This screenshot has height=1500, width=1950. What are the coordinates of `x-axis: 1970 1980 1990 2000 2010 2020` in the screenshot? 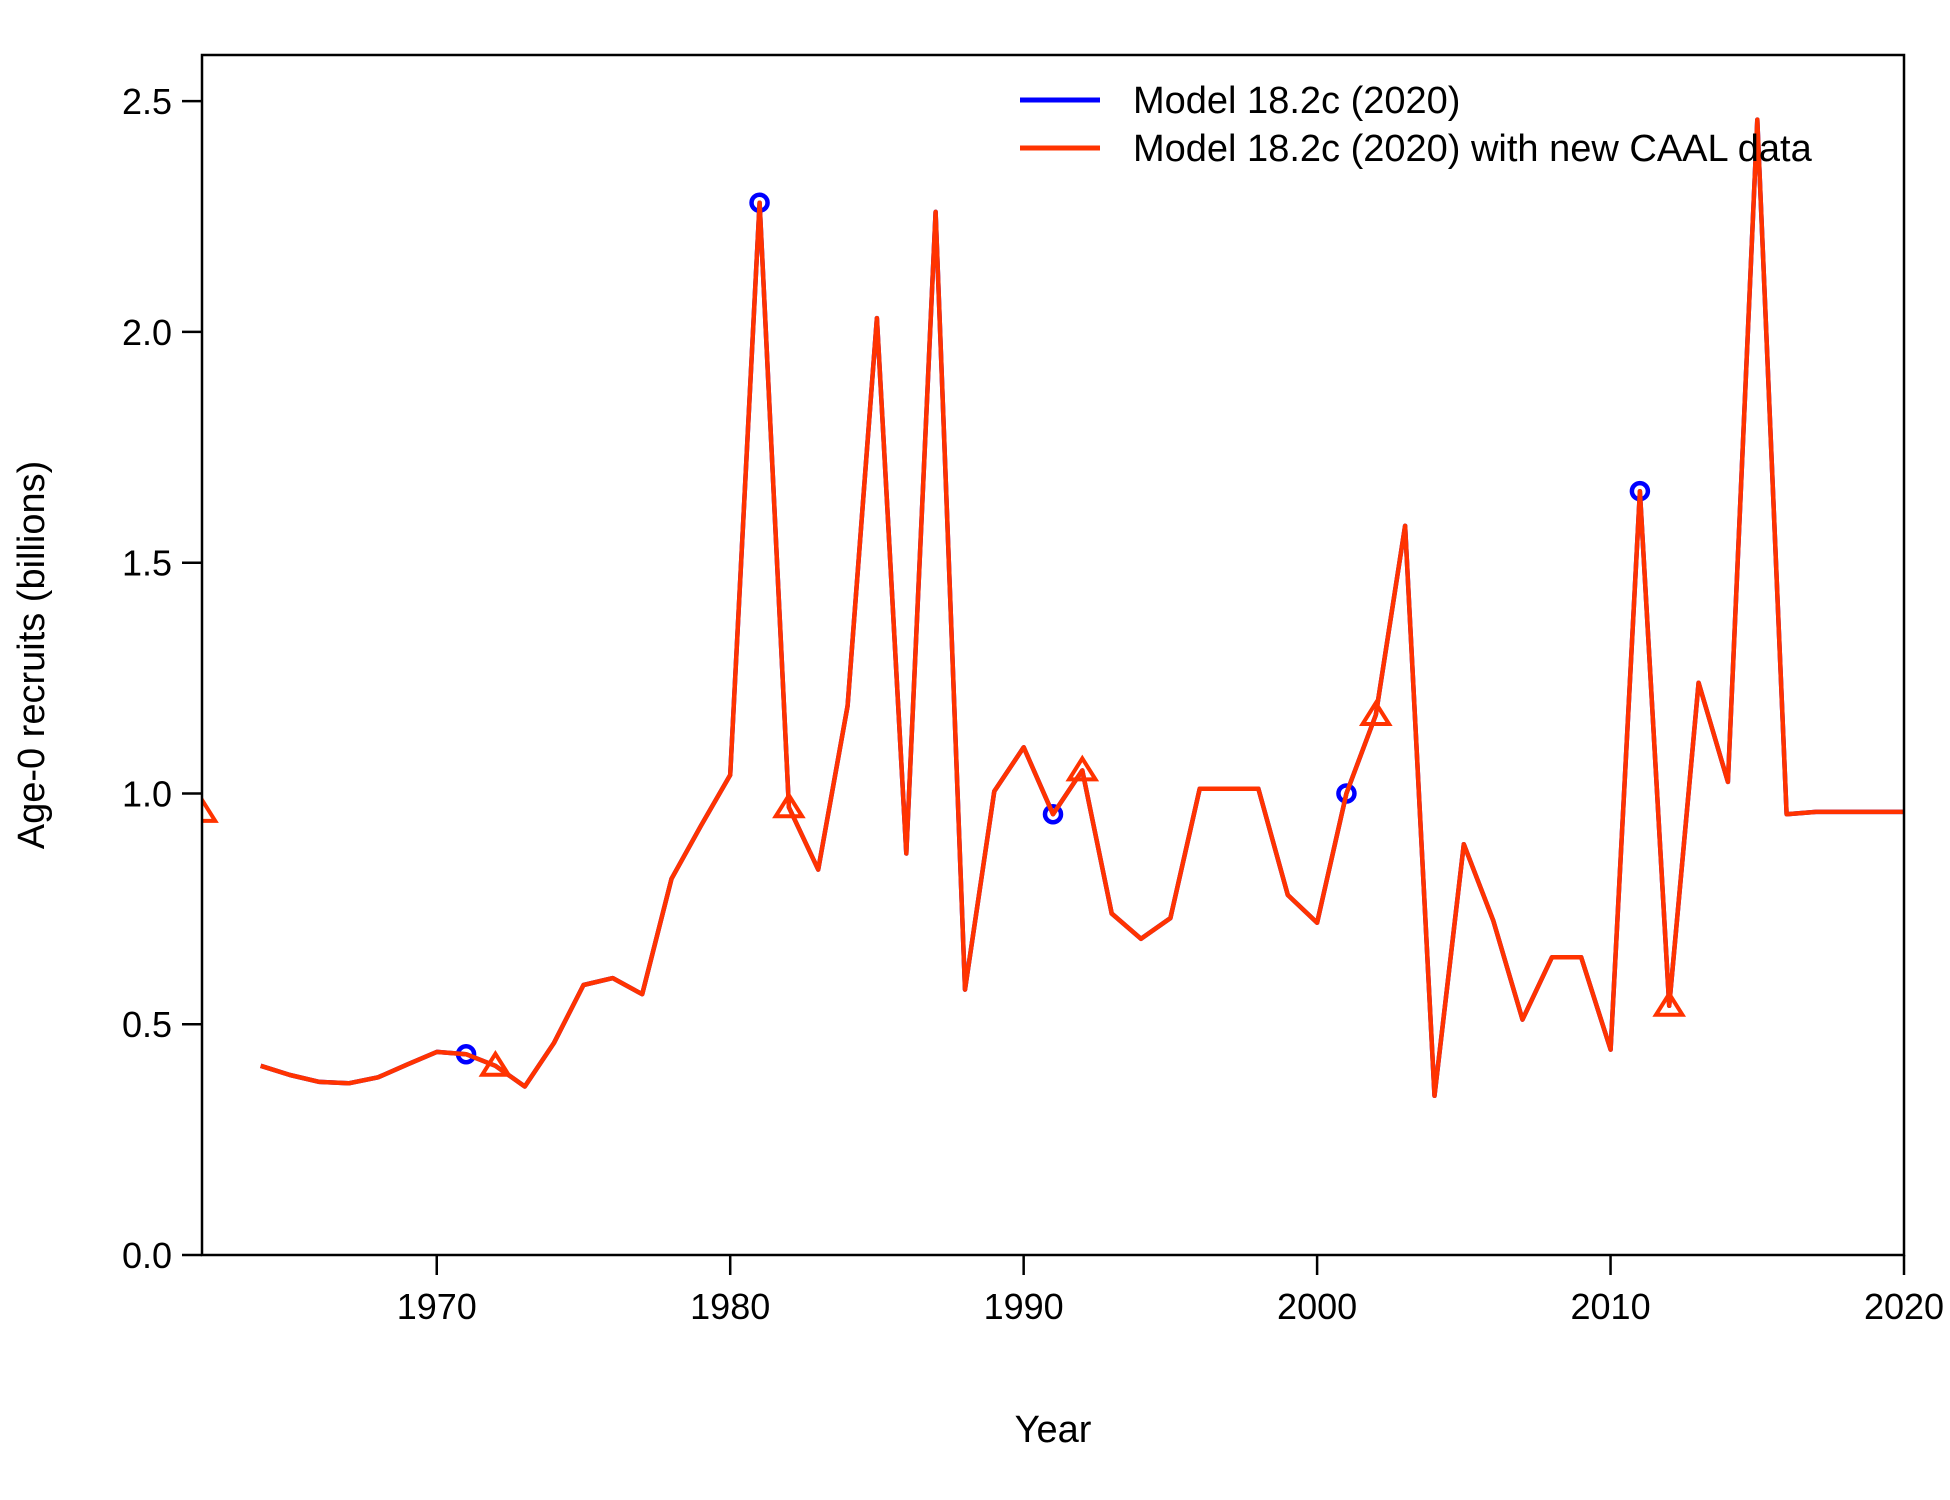 It's located at (1170, 1291).